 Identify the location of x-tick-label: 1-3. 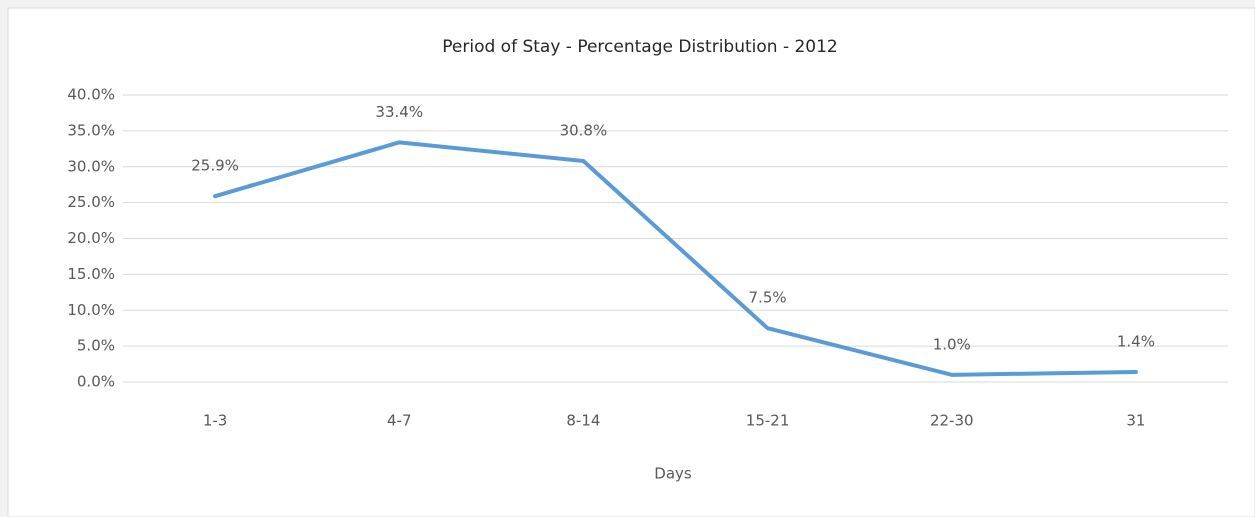
(215, 421).